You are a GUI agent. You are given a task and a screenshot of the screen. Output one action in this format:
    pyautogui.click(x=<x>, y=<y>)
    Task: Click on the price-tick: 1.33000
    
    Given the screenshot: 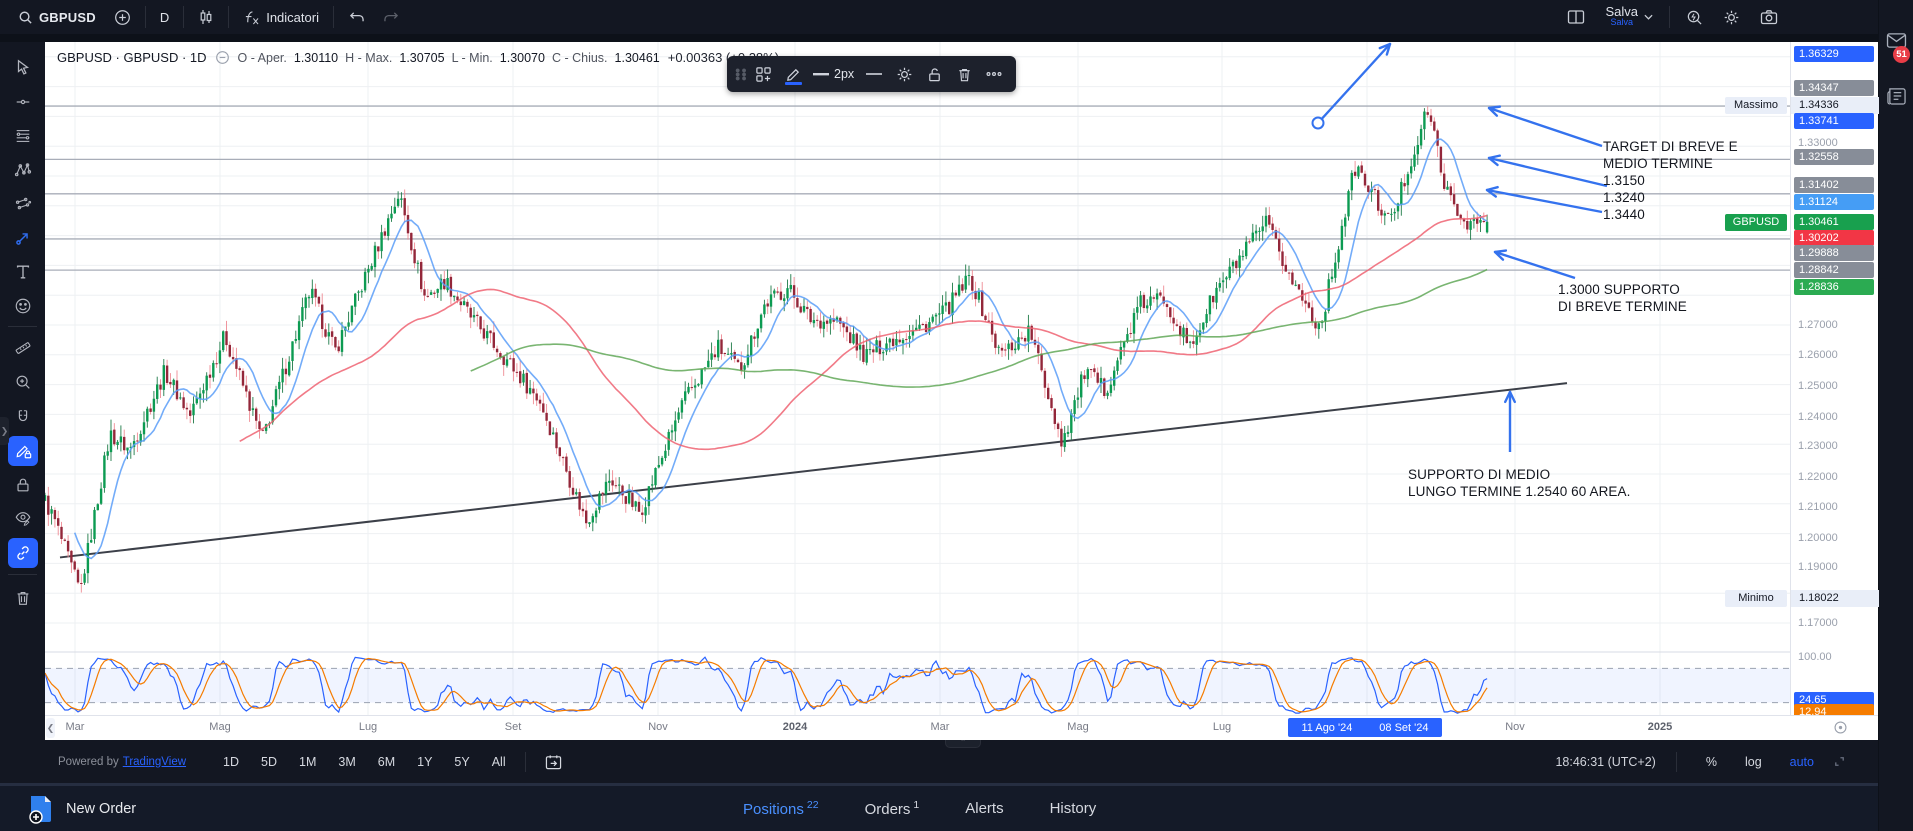 What is the action you would take?
    pyautogui.click(x=1818, y=143)
    